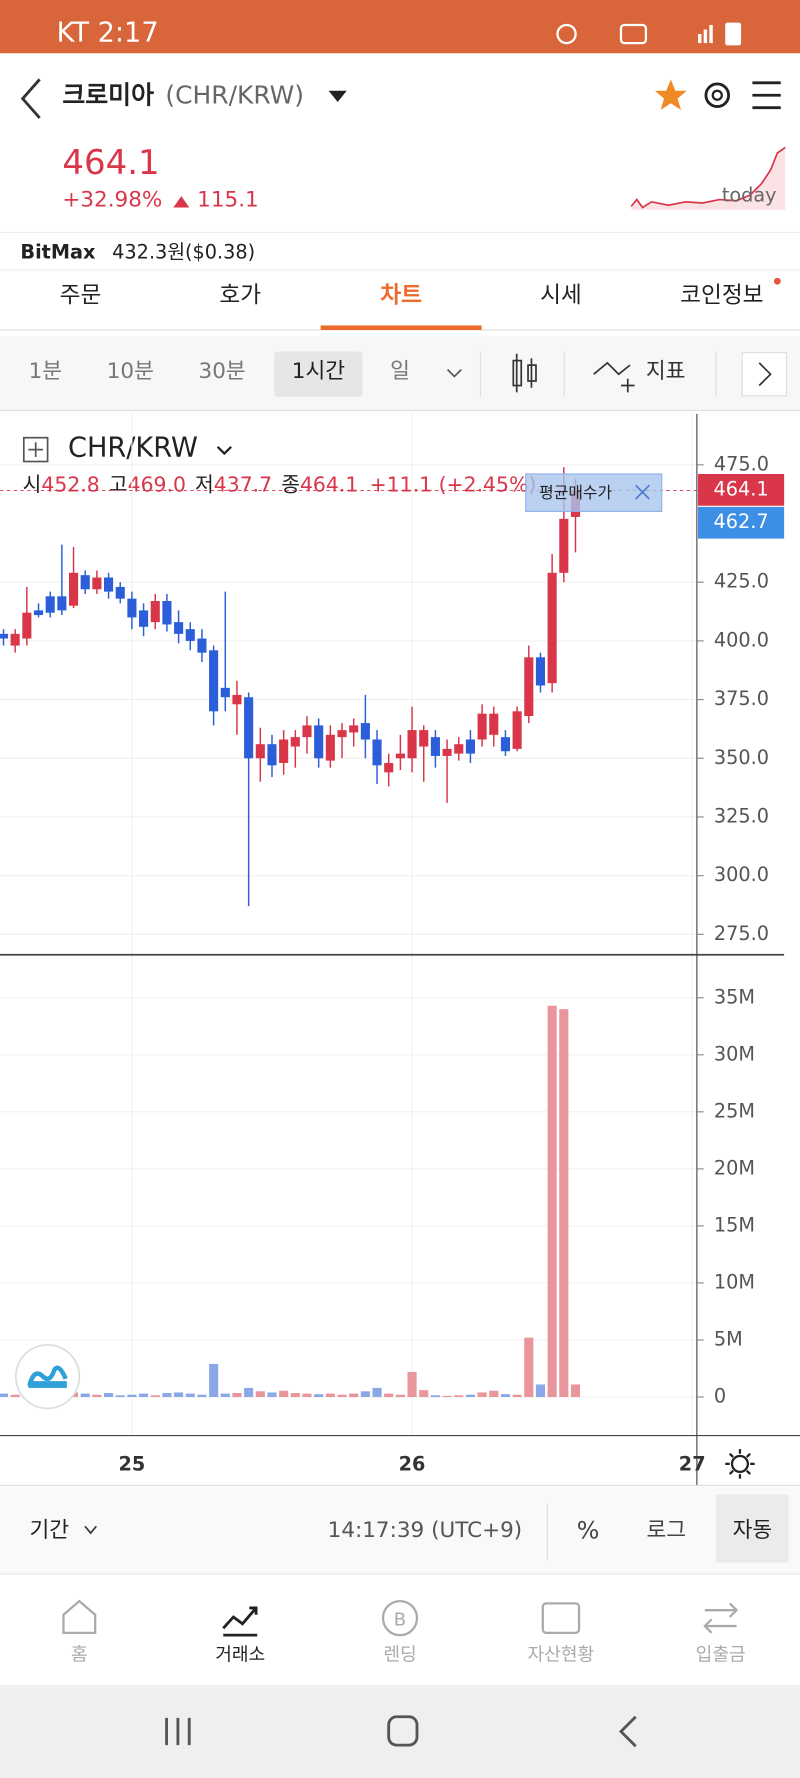 This screenshot has height=1778, width=800. What do you see at coordinates (454, 373) in the screenshot?
I see `interval-chevron` at bounding box center [454, 373].